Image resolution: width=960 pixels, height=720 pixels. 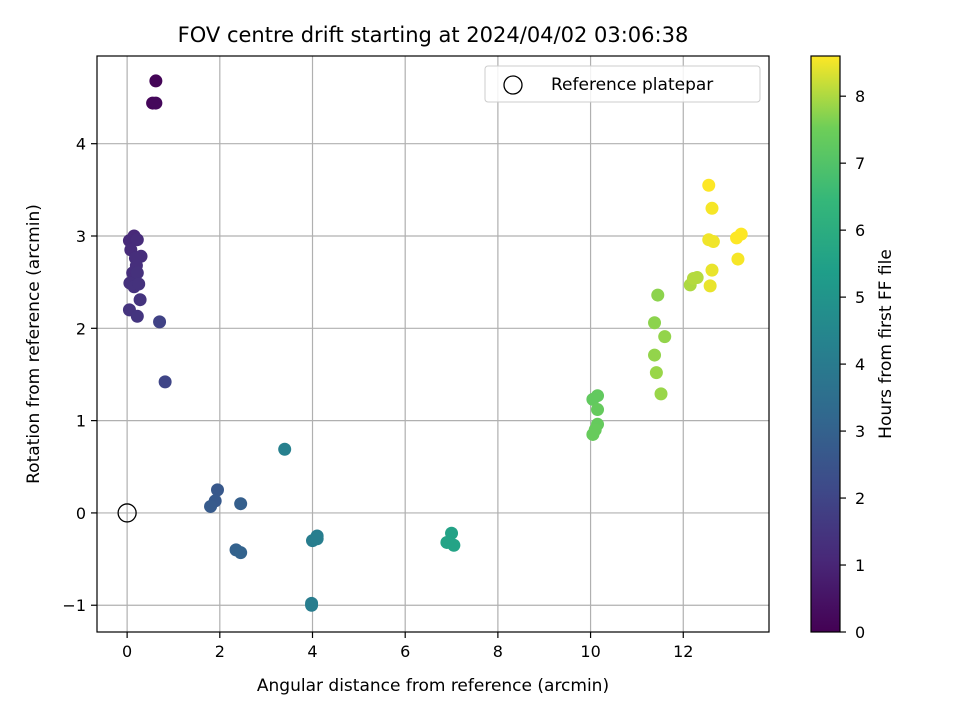 What do you see at coordinates (632, 85) in the screenshot?
I see `legend-entry-reference: Reference platepar` at bounding box center [632, 85].